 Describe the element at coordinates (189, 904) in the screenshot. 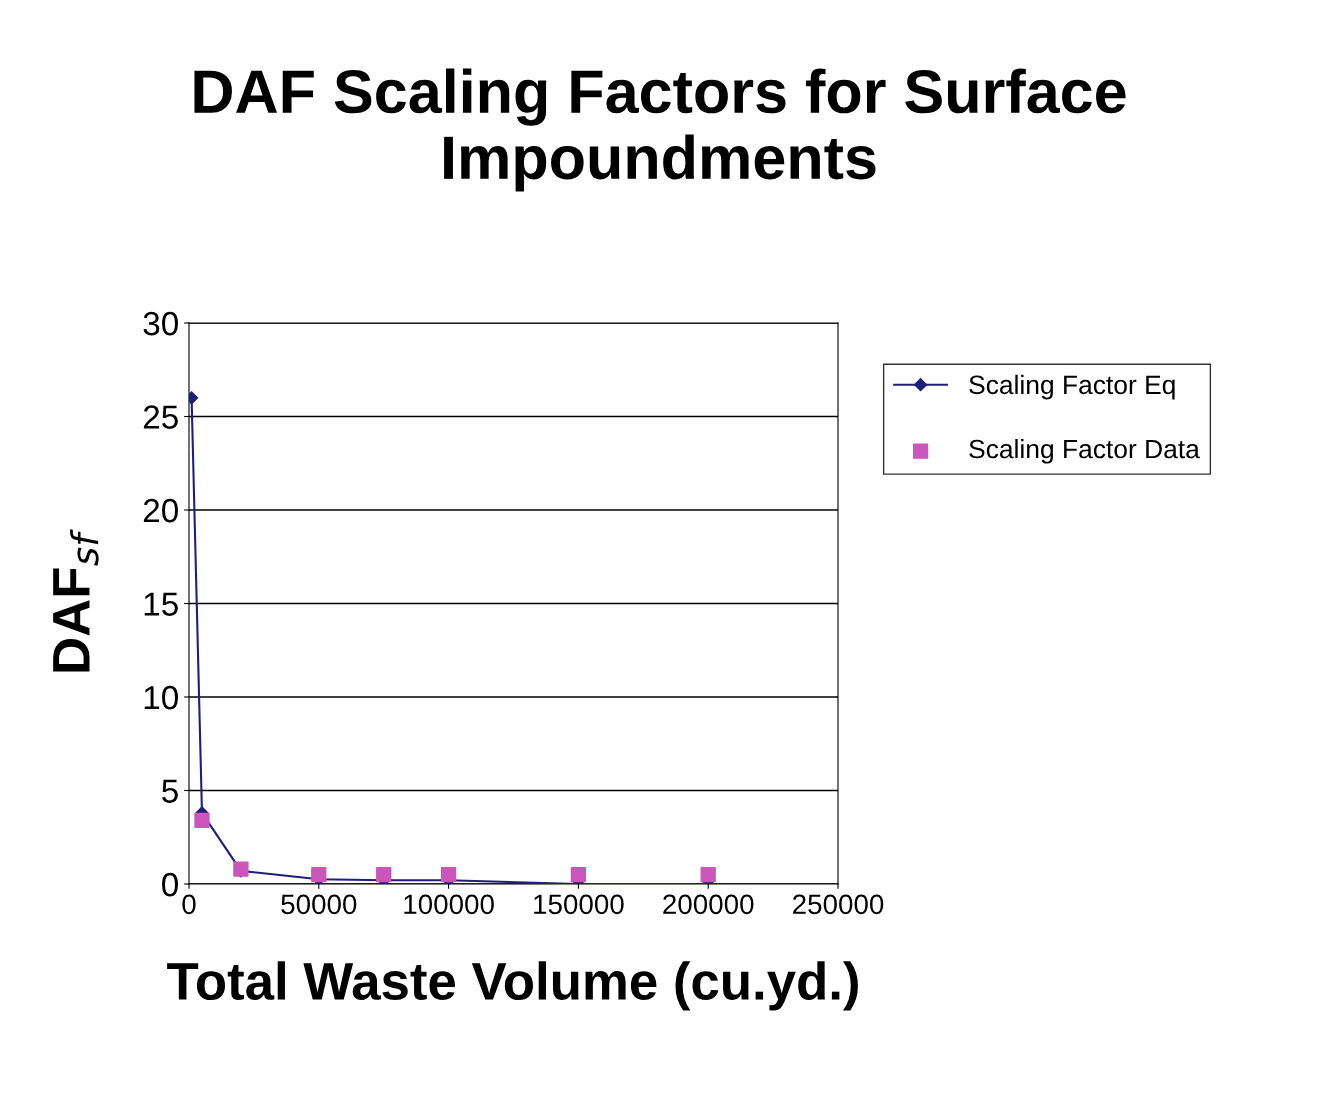

I see `x-tick-label: 0` at that location.